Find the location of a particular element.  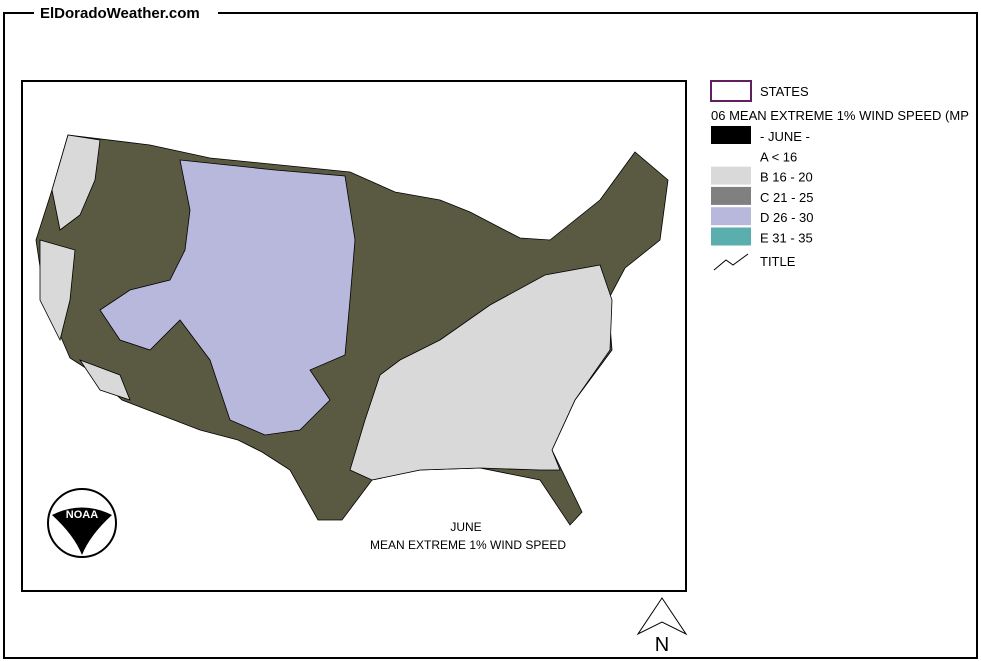

noaa-logo: NOAA is located at coordinates (82, 523).